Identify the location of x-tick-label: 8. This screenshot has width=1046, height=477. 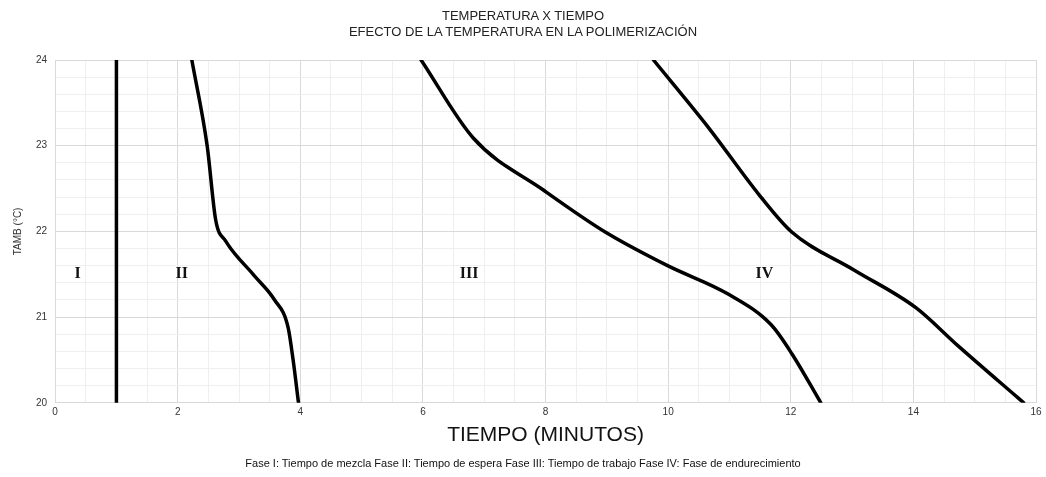
(545, 411).